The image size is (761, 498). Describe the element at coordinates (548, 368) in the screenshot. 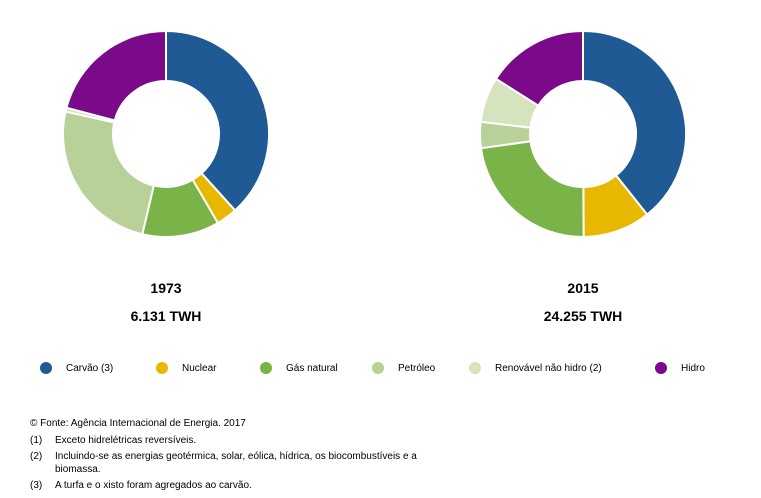

I see `legend-label: Renovável não hidro (2)` at that location.